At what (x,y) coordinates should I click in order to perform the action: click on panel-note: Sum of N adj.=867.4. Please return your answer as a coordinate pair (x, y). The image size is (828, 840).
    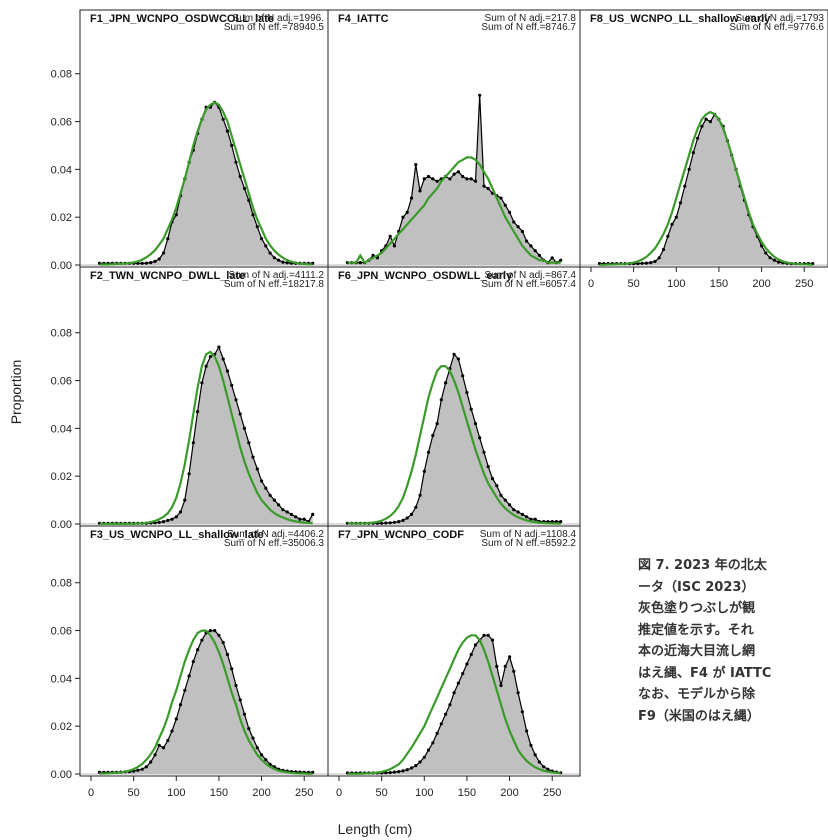
    Looking at the image, I should click on (531, 275).